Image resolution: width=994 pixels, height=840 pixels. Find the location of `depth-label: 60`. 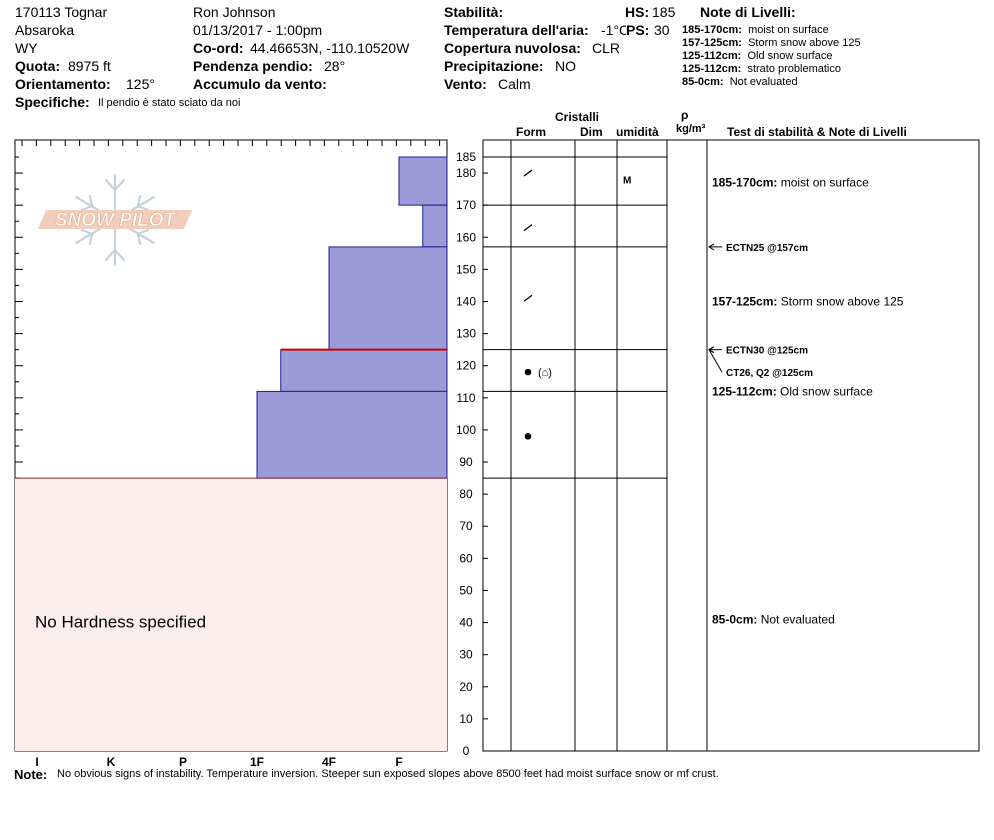

depth-label: 60 is located at coordinates (466, 558).